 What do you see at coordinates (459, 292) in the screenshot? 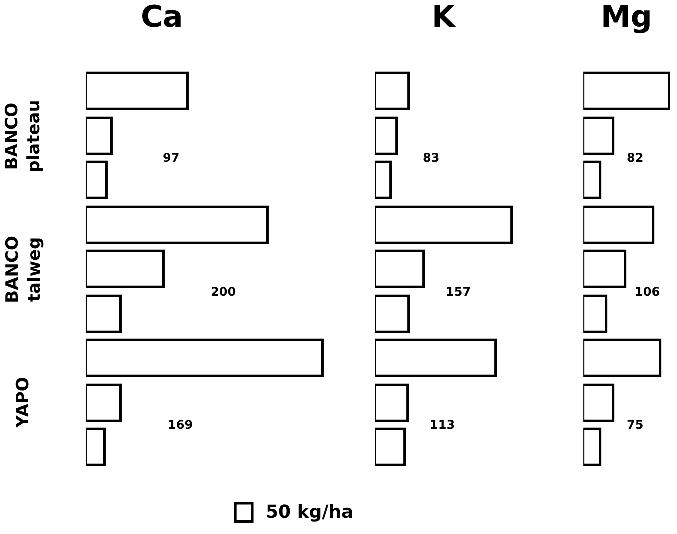
I see `annotation: 157` at bounding box center [459, 292].